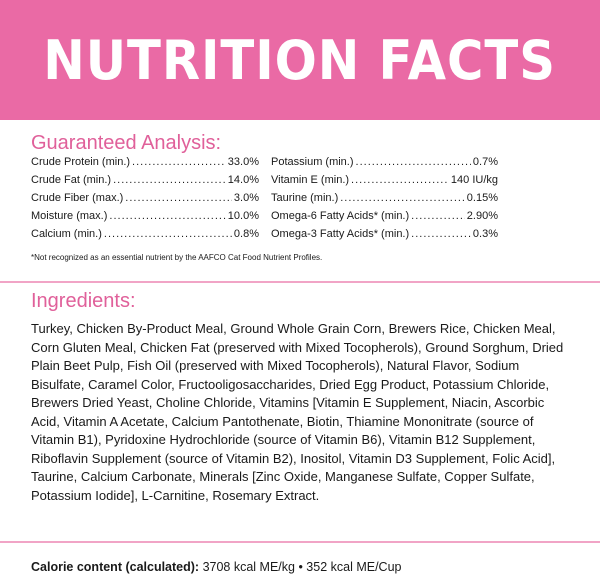 The width and height of the screenshot is (600, 580). I want to click on analysis-row: Crude Fiber (max.) 3.0%, so click(145, 201).